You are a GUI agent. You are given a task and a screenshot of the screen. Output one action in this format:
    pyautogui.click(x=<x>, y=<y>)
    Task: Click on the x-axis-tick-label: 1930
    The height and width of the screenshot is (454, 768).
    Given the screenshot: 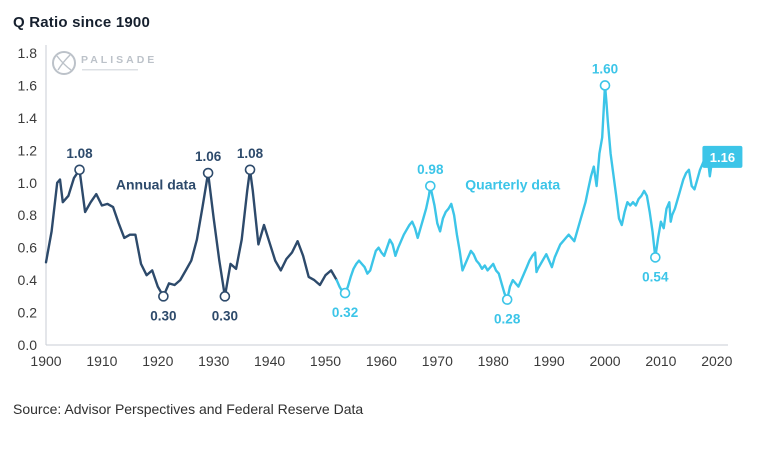 What is the action you would take?
    pyautogui.click(x=213, y=361)
    